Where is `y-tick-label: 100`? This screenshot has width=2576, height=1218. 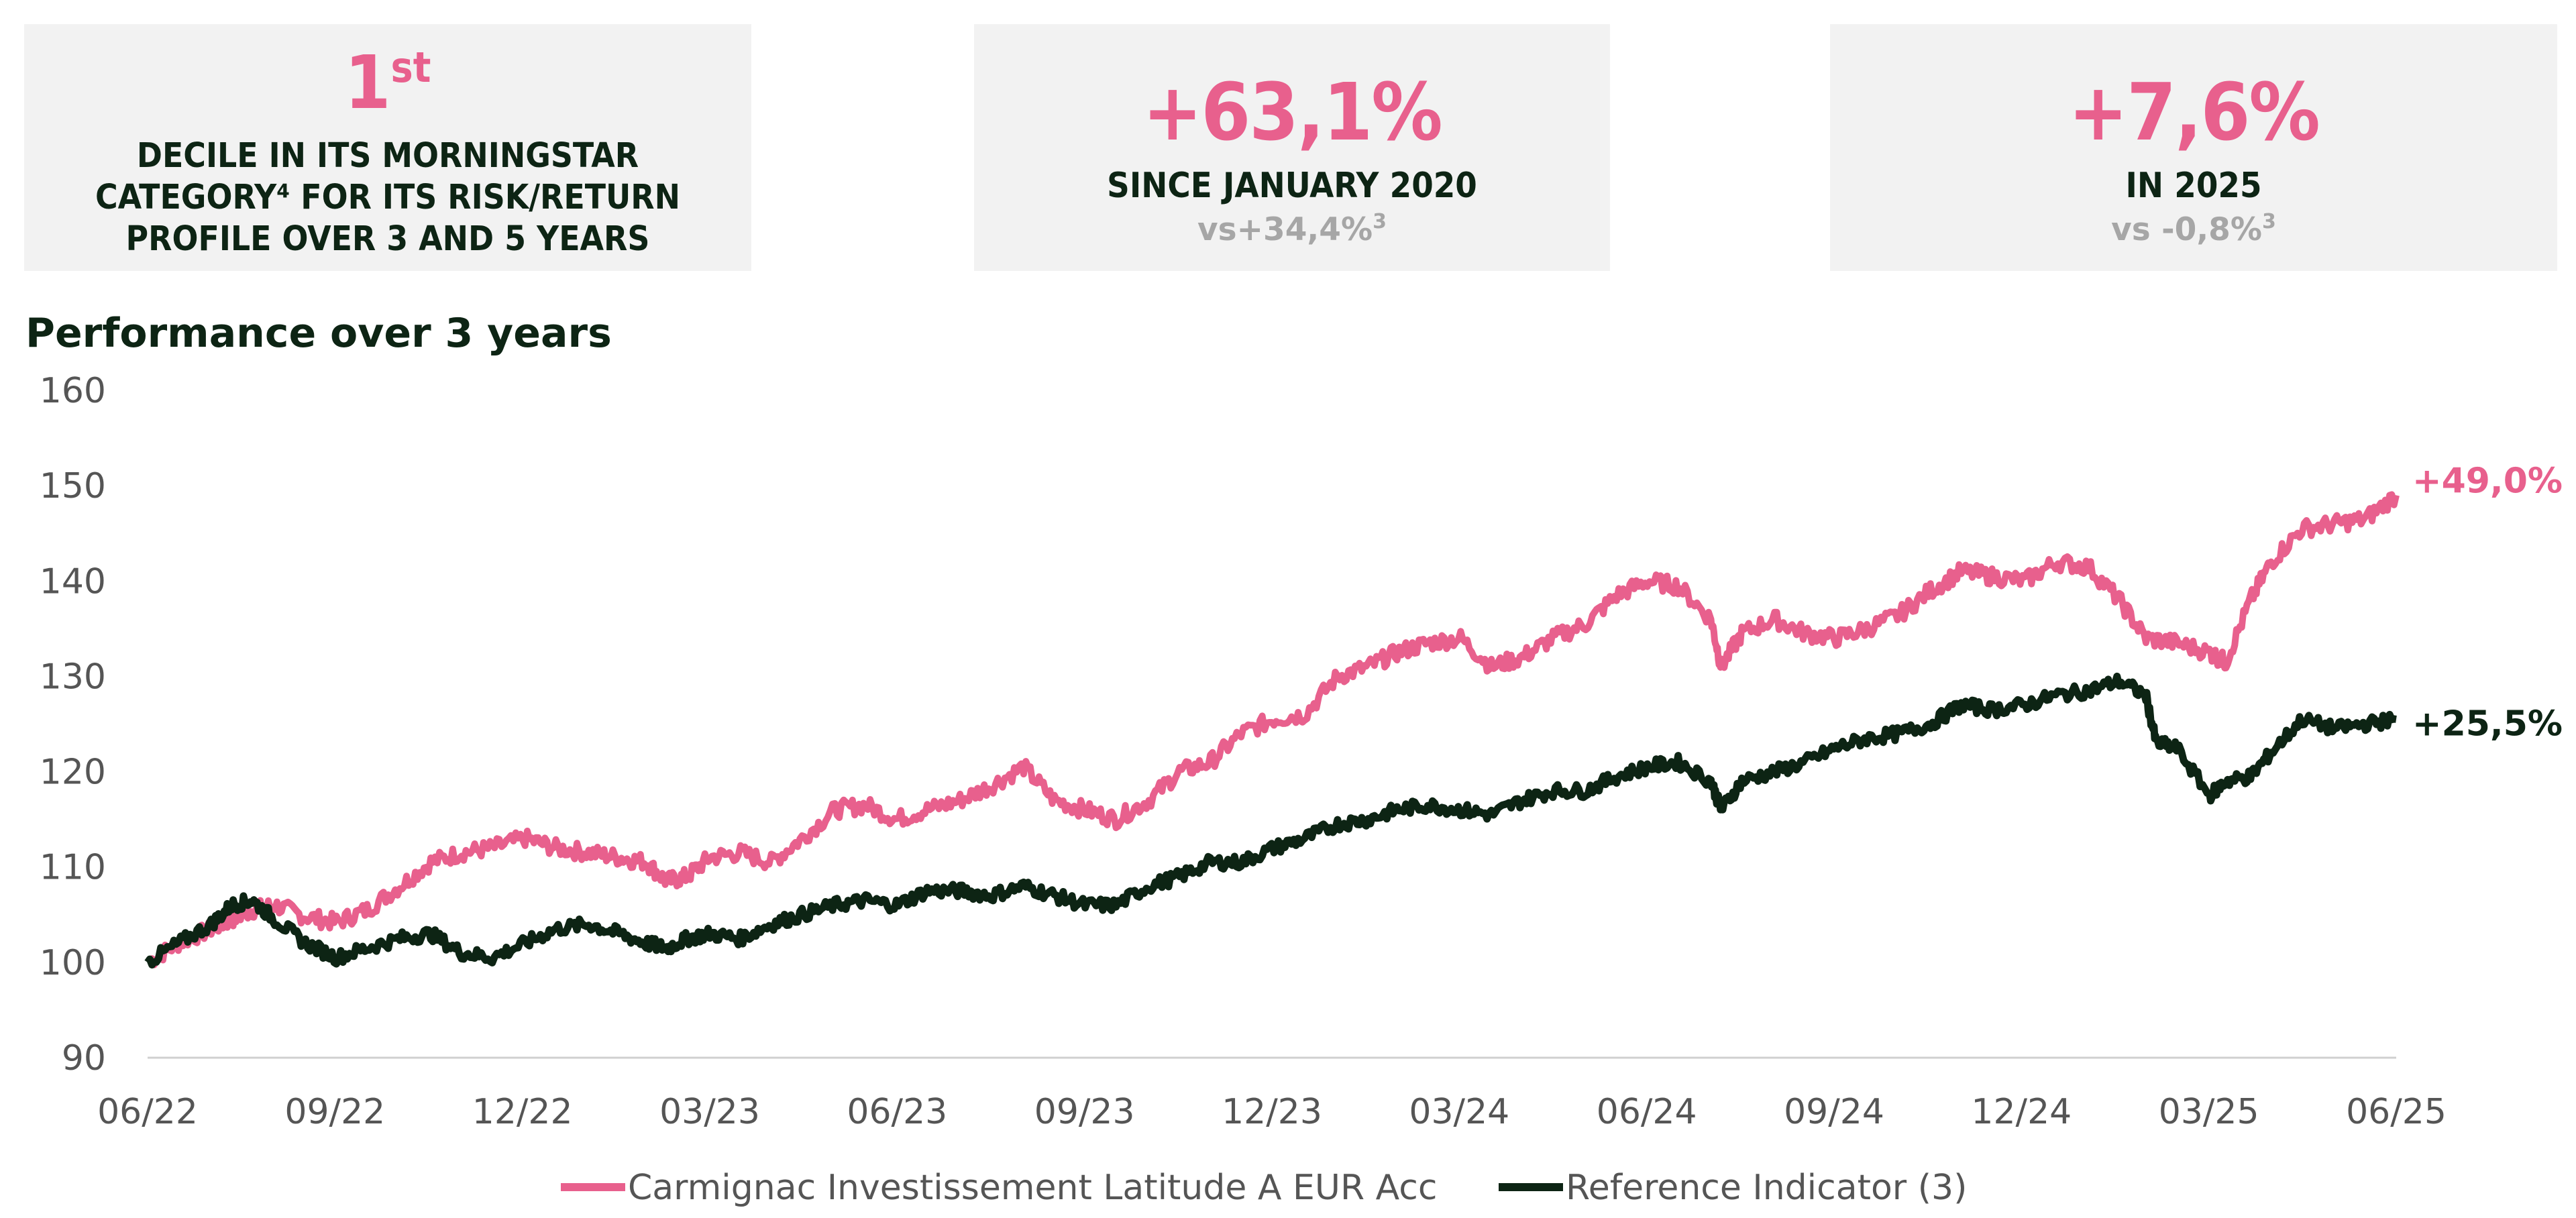 y-tick-label: 100 is located at coordinates (73, 963).